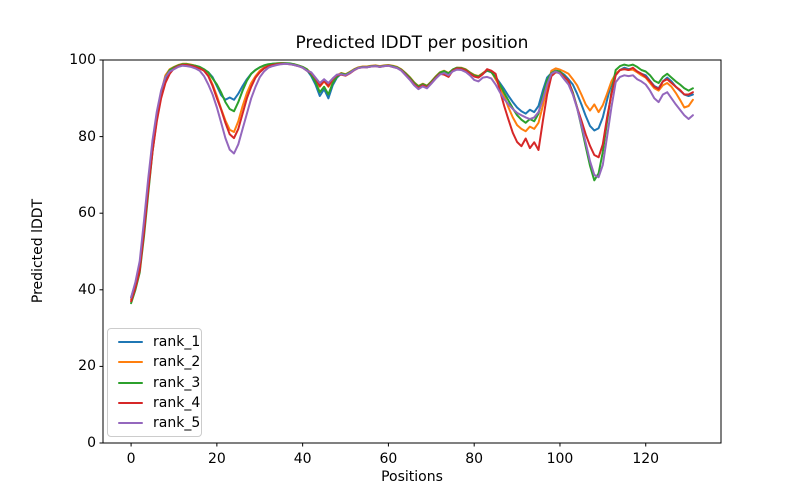 The height and width of the screenshot is (500, 800). I want to click on legend-label: rank_1, so click(177, 342).